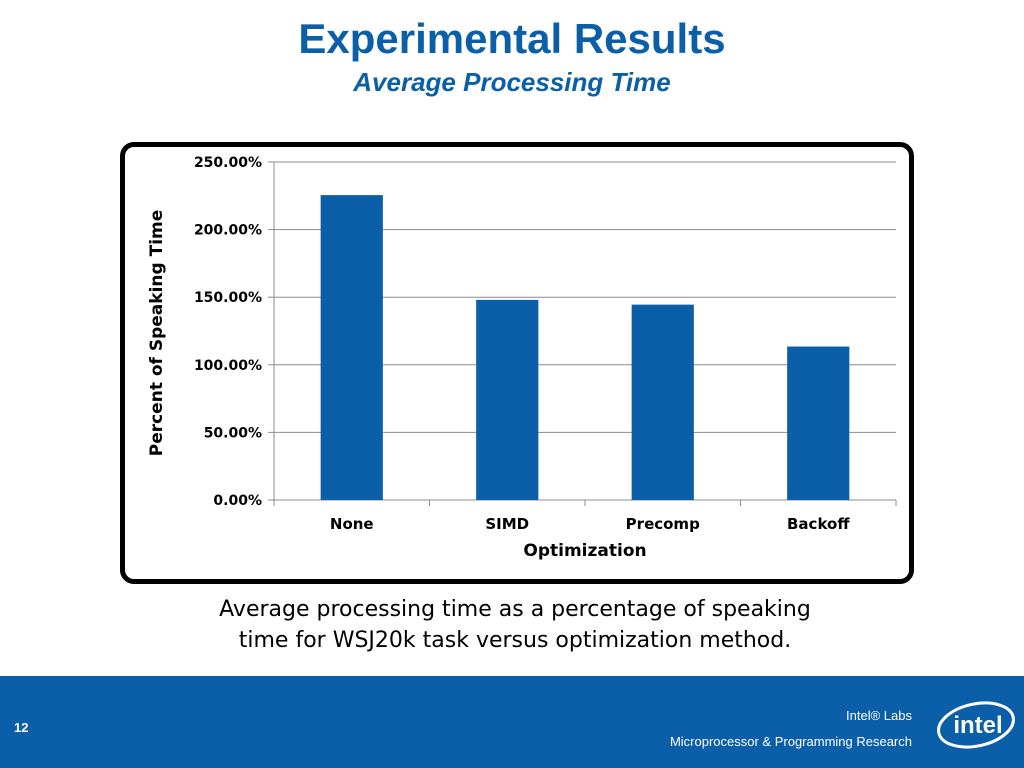 This screenshot has width=1024, height=768. I want to click on intel-logo-text: intel, so click(977, 725).